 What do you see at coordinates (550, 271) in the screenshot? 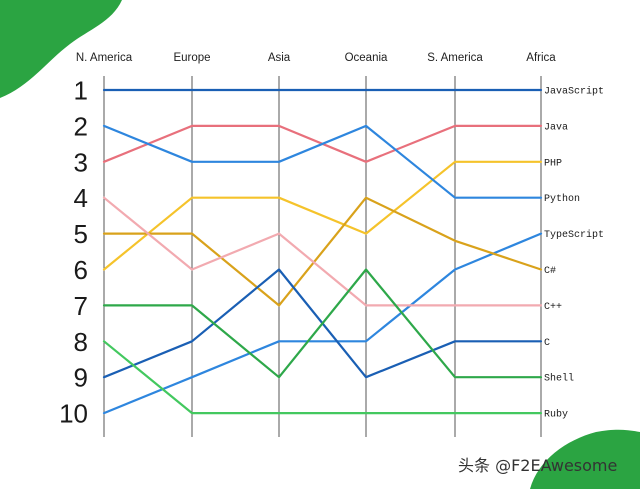
I see `series-label-csharp: C#` at bounding box center [550, 271].